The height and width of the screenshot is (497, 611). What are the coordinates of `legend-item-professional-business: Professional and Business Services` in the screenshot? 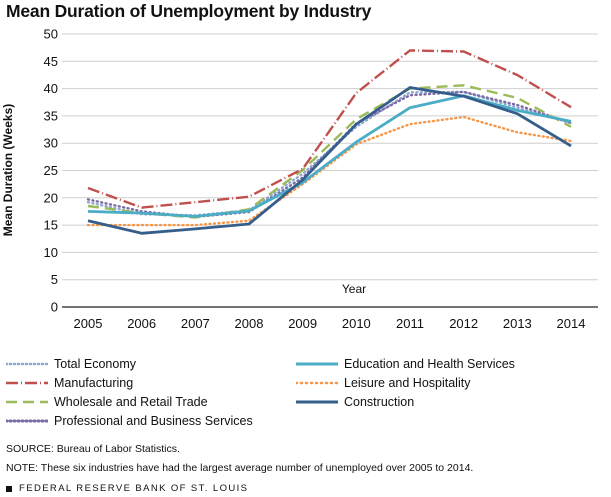 It's located at (129, 421).